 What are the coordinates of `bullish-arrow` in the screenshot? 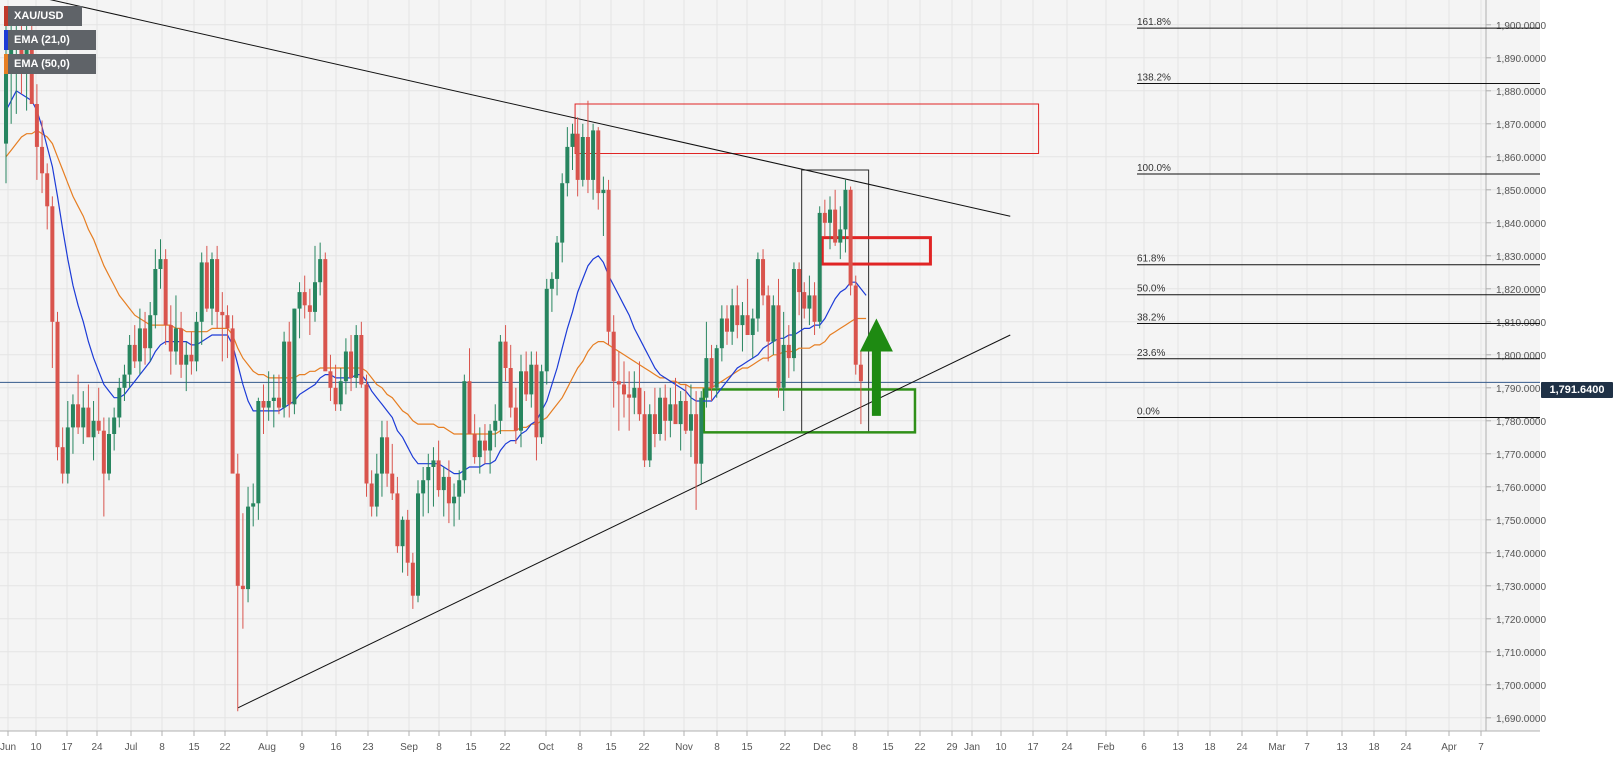 It's located at (876, 367).